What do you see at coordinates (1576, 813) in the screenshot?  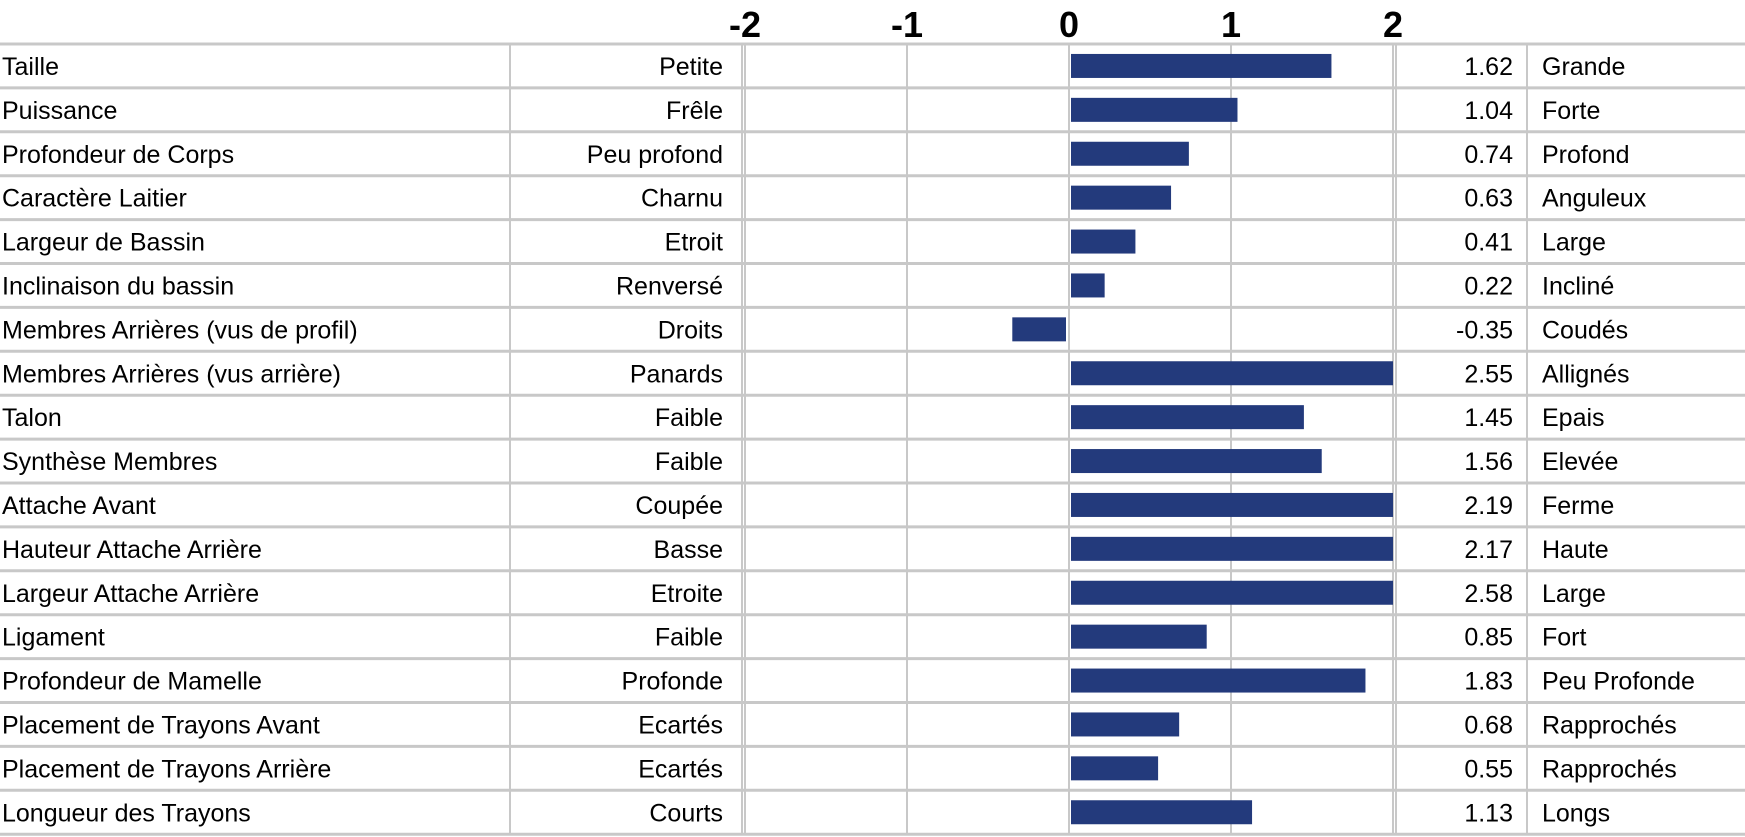 I see `high-pole-label: Longs` at bounding box center [1576, 813].